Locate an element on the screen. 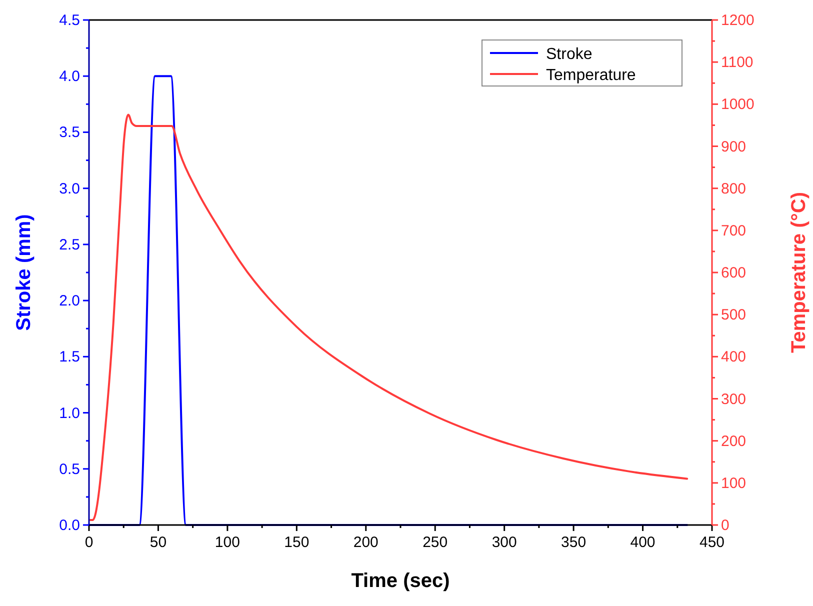 This screenshot has width=813, height=606. x-tick-label: 400 is located at coordinates (643, 542).